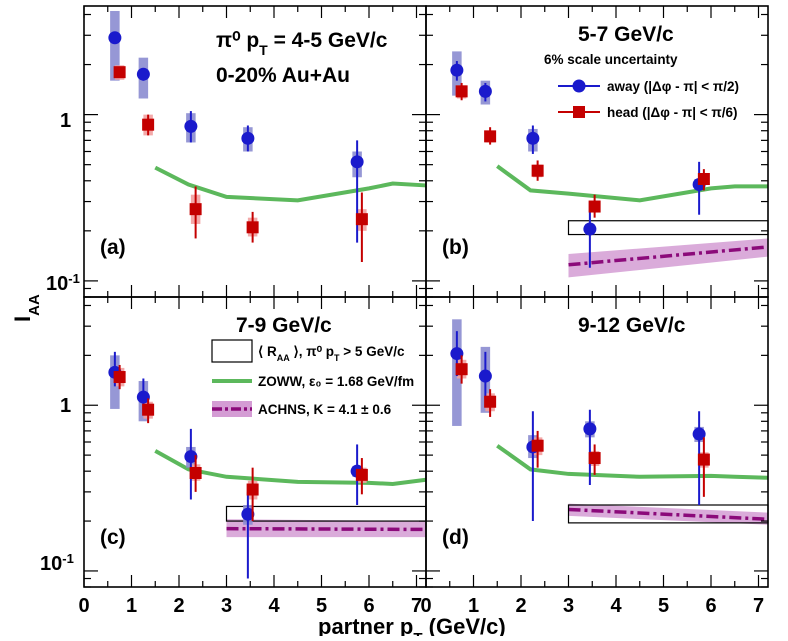 This screenshot has width=788, height=641. What do you see at coordinates (302, 43) in the screenshot?
I see `panel-title: π⁰ pT = 4-5 GeV/c` at bounding box center [302, 43].